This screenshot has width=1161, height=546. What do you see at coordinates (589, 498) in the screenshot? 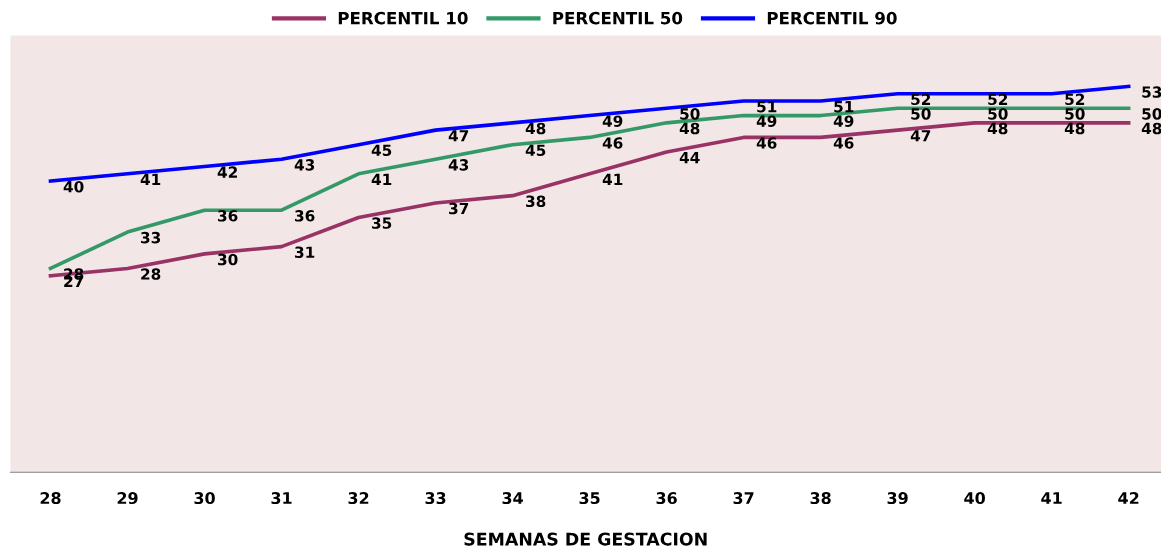
I see `x-tick-label: 35` at bounding box center [589, 498].